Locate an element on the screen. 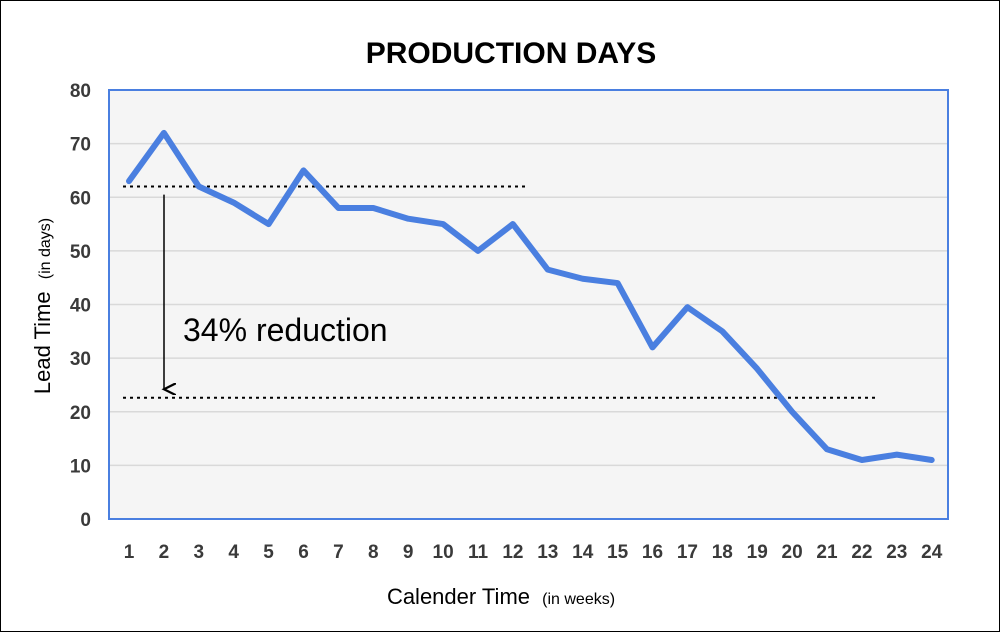 The width and height of the screenshot is (1000, 633). x-tick-label: 7 is located at coordinates (338, 552).